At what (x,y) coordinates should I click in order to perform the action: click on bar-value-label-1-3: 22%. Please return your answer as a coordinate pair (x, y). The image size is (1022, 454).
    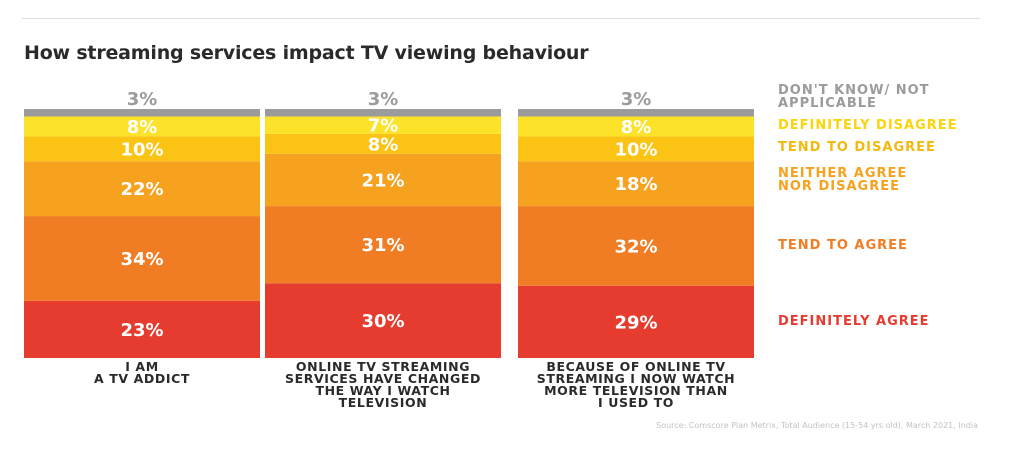
    Looking at the image, I should click on (141, 189).